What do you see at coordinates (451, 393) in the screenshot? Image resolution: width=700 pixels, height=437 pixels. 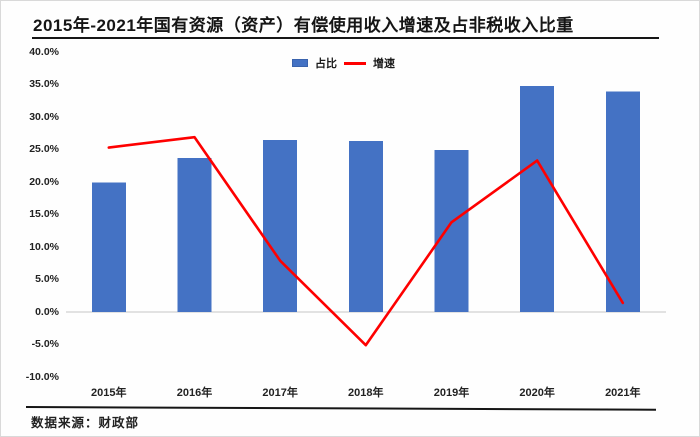 I see `x-tick-label: 2019年` at bounding box center [451, 393].